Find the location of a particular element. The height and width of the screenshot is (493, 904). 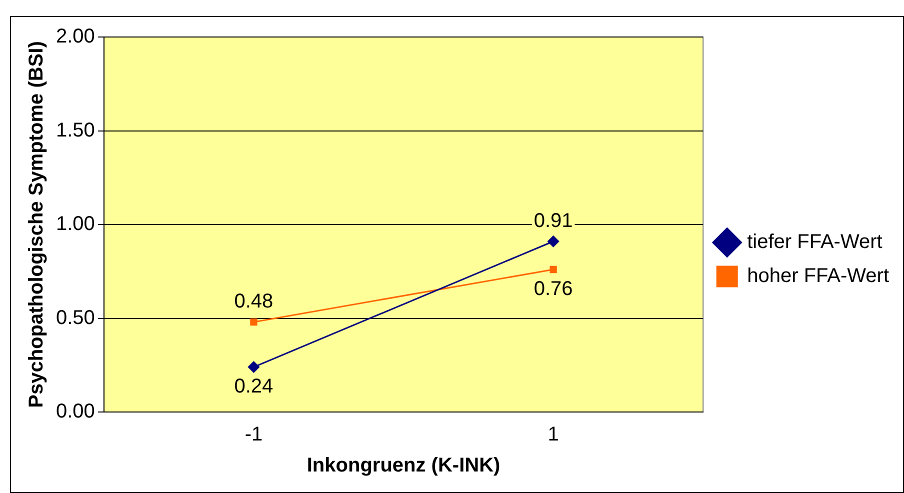

x-tick-label: -1 is located at coordinates (253, 435).